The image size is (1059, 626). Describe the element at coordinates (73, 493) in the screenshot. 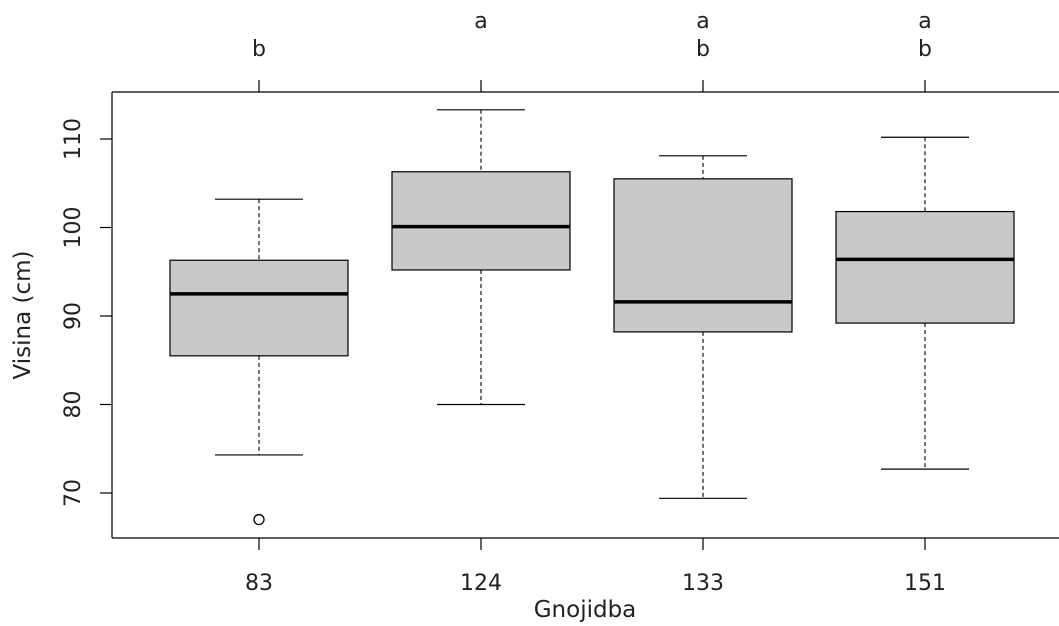

I see `y-tick-label: 70` at that location.